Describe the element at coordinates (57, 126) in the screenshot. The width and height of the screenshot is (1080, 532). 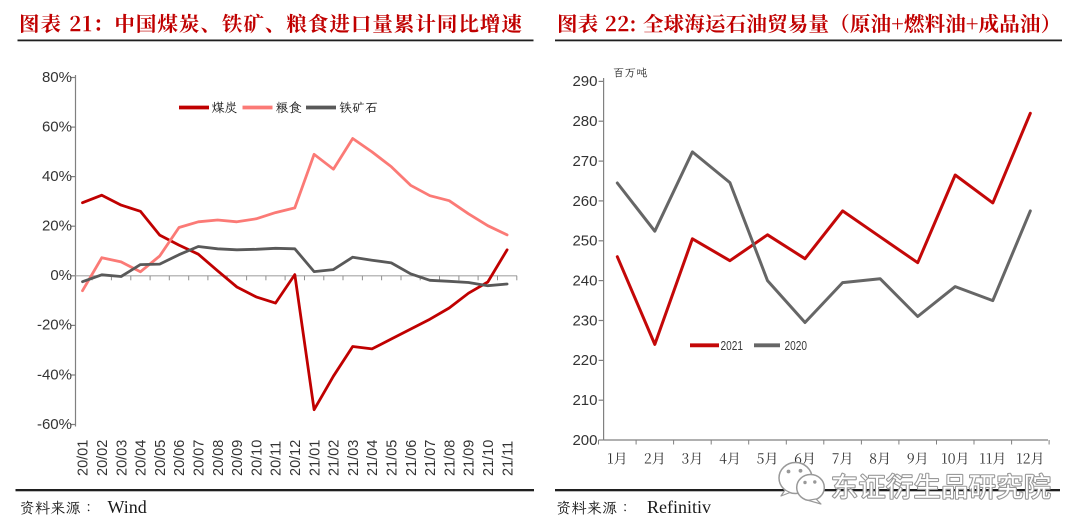
I see `svg-text: 60%` at that location.